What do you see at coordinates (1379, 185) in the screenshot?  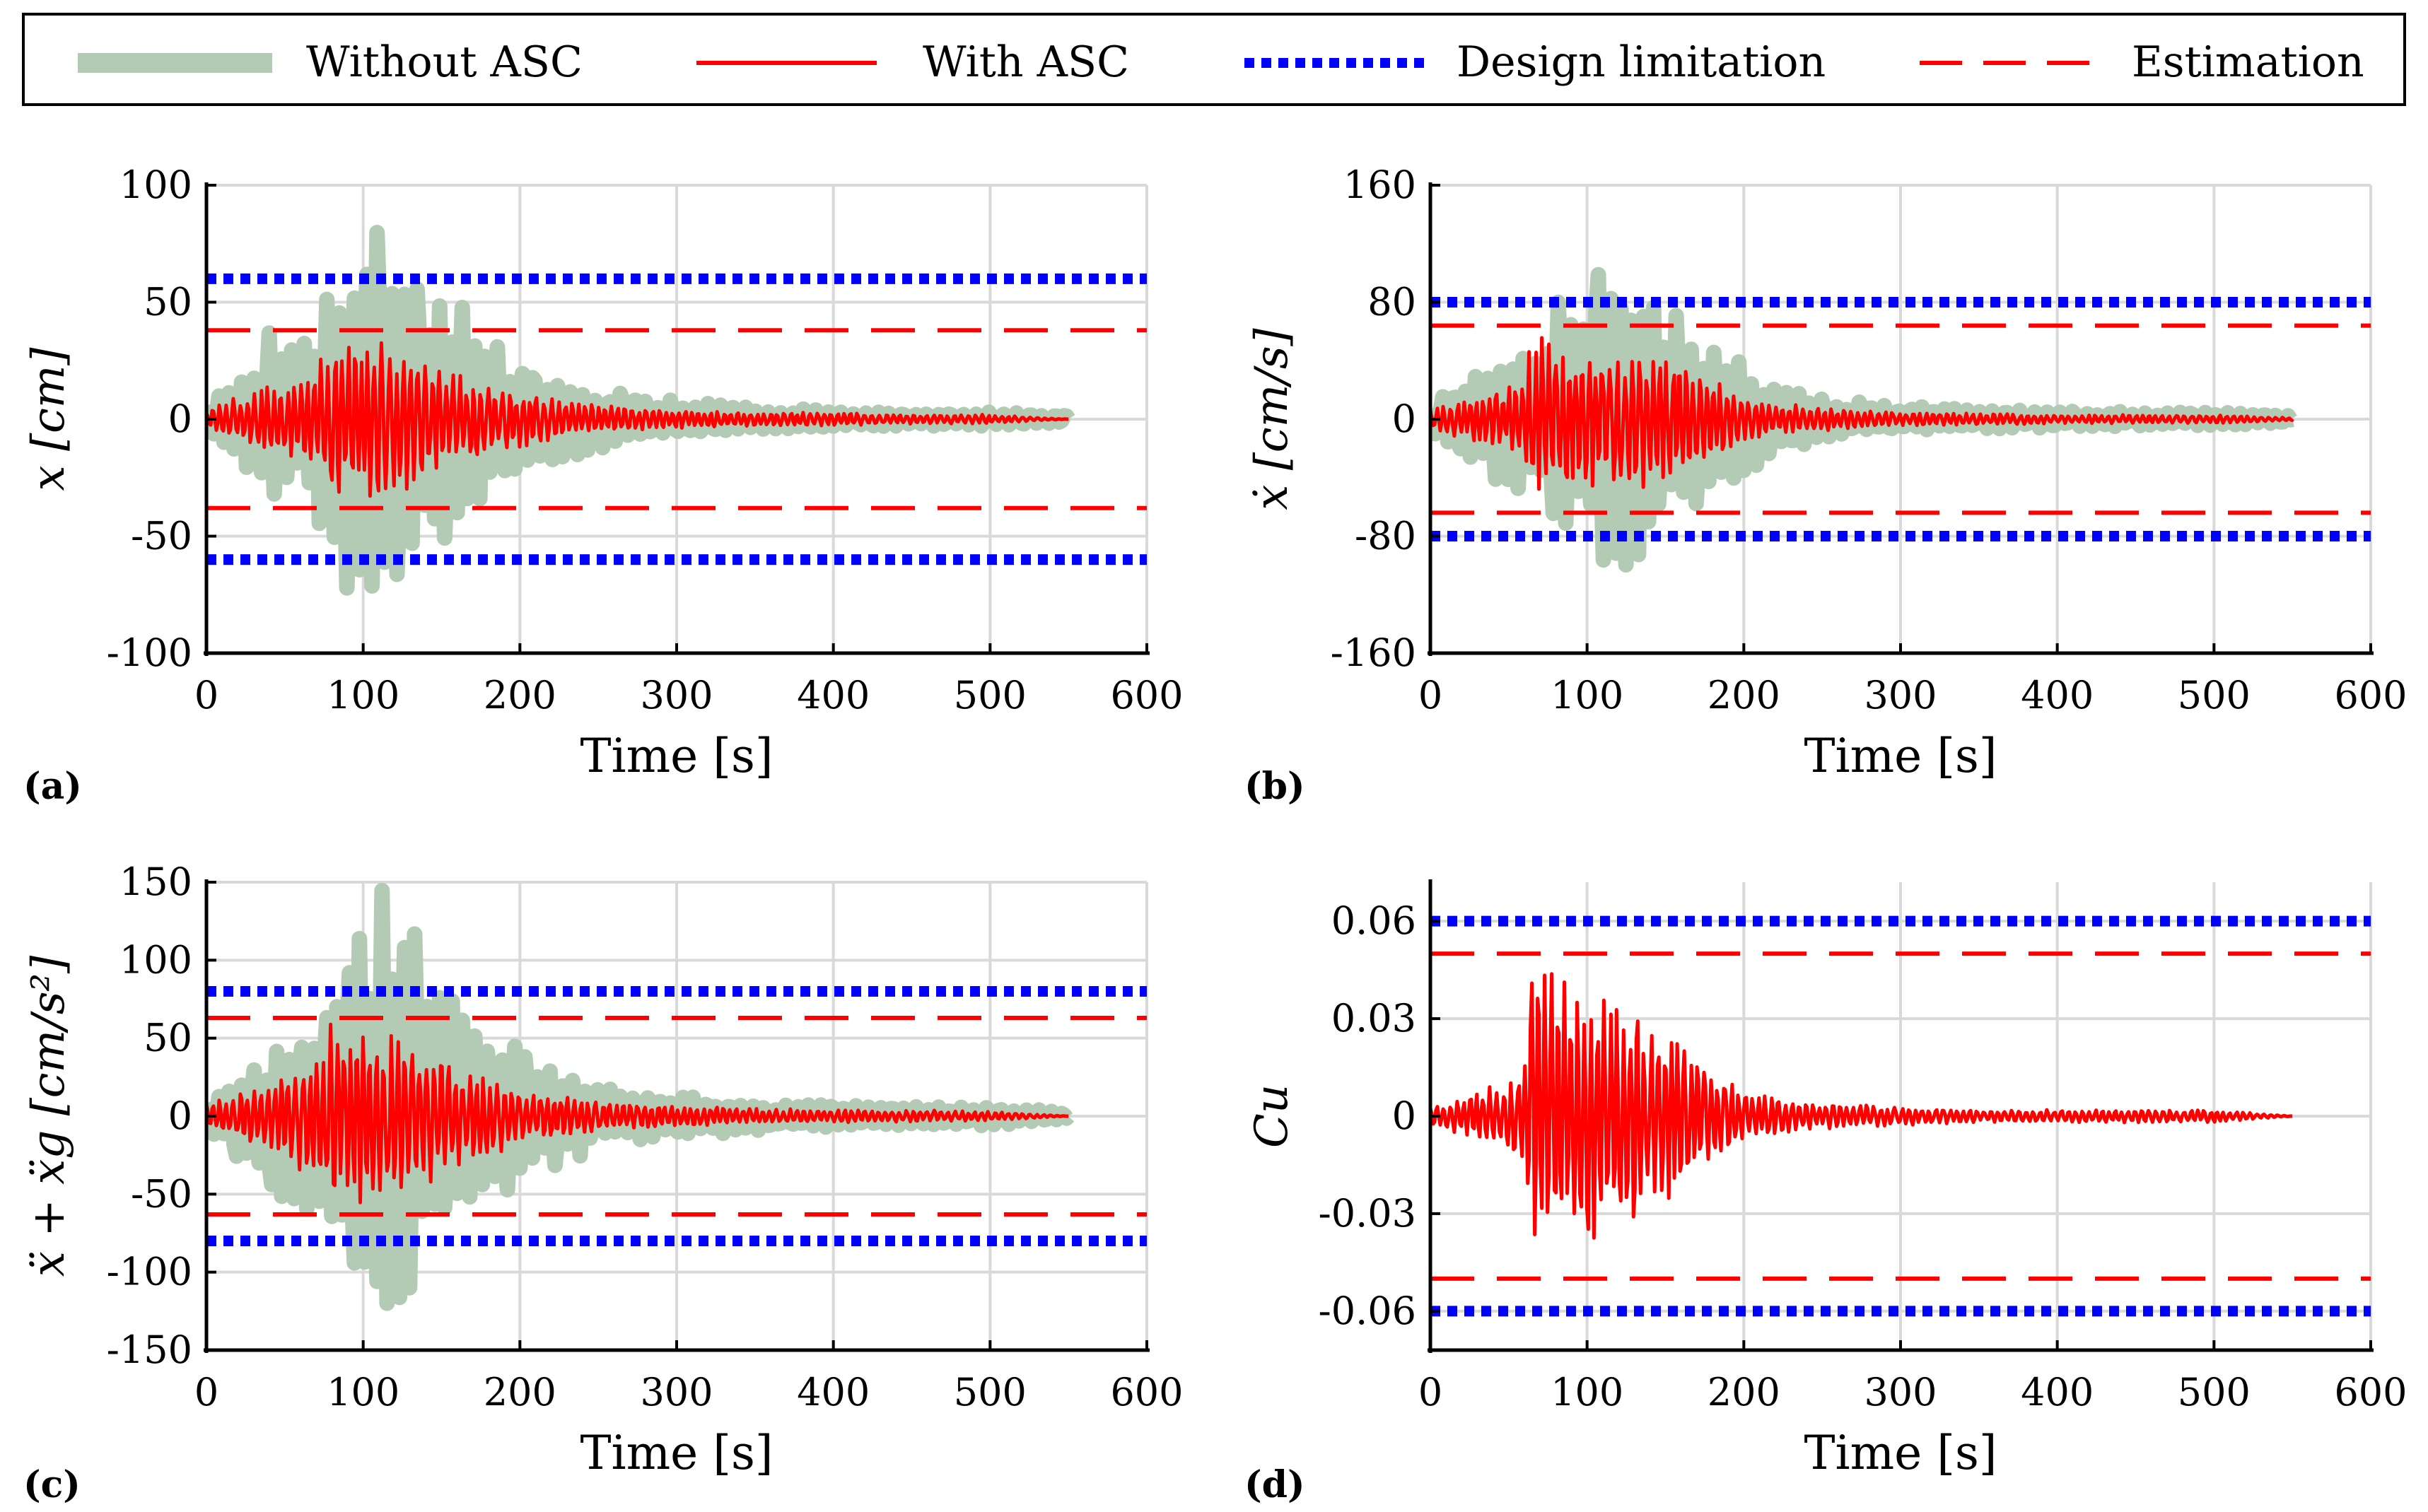 I see `y-tick-label: 160` at bounding box center [1379, 185].